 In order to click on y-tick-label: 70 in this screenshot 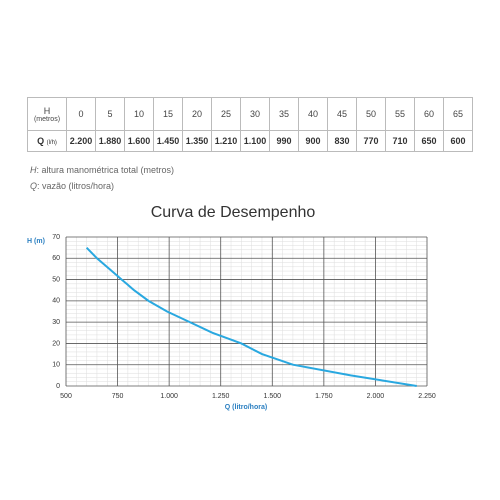, I will do `click(56, 237)`.